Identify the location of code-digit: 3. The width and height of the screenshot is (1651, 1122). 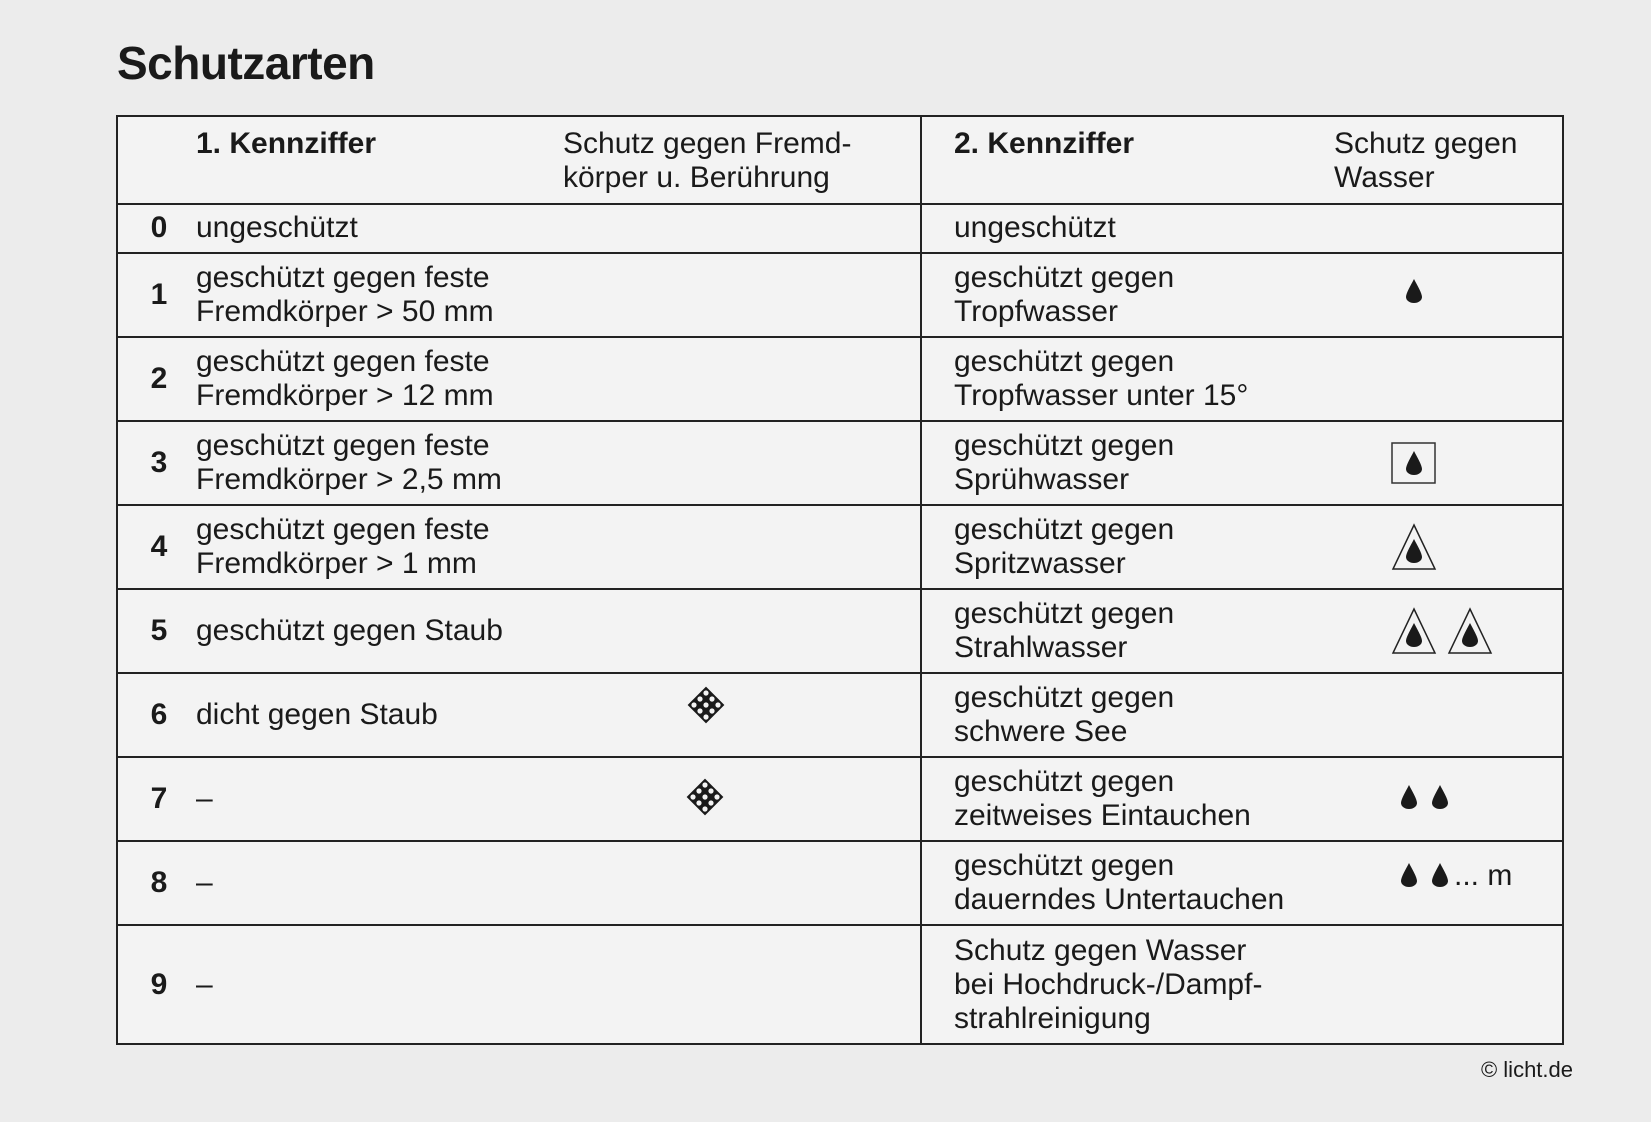
(159, 462).